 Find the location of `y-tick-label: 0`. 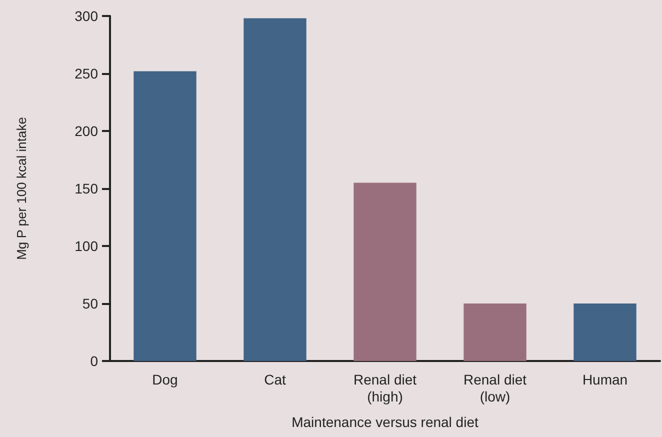

y-tick-label: 0 is located at coordinates (94, 361).